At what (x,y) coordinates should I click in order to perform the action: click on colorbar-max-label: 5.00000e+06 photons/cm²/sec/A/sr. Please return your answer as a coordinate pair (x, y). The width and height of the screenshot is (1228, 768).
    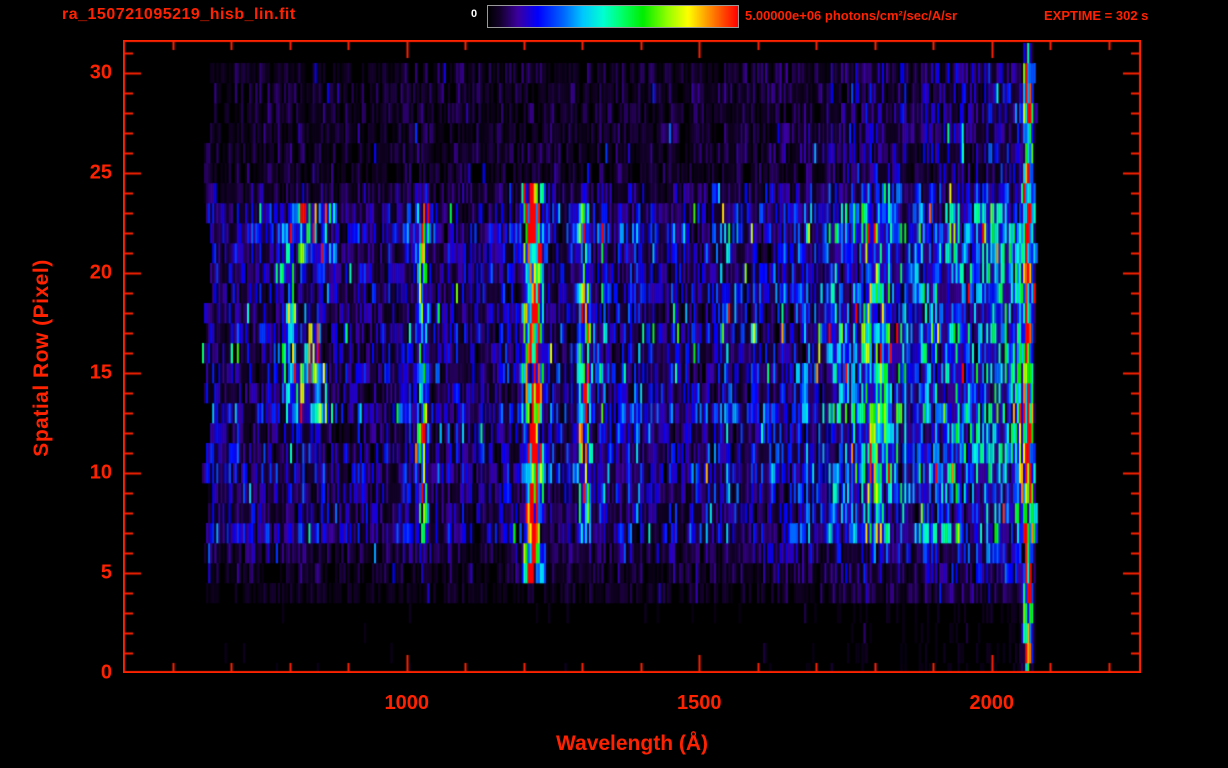
    Looking at the image, I should click on (851, 15).